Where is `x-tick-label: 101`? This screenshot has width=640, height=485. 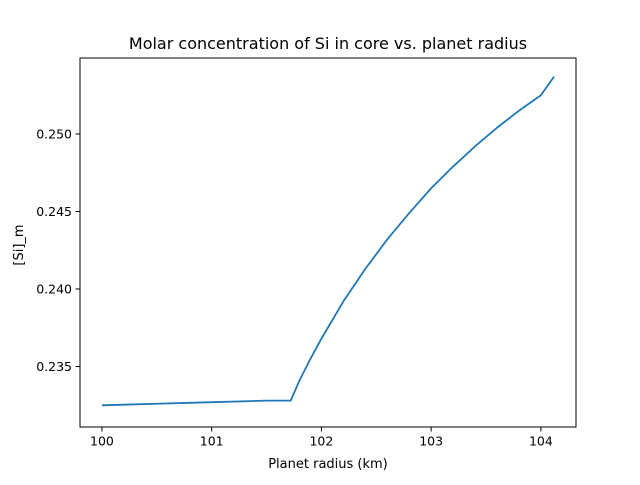
x-tick-label: 101 is located at coordinates (212, 441).